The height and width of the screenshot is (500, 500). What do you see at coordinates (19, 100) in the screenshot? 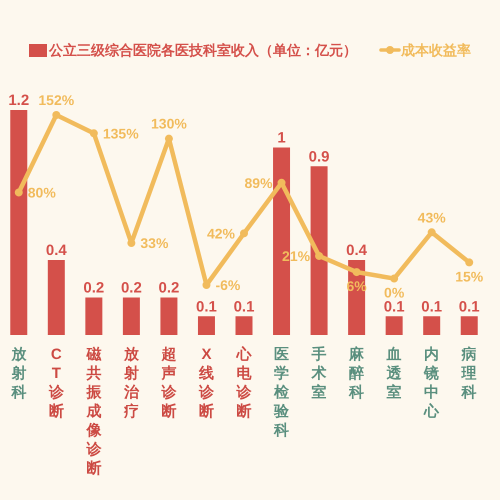
I see `data-label: 1.2` at bounding box center [19, 100].